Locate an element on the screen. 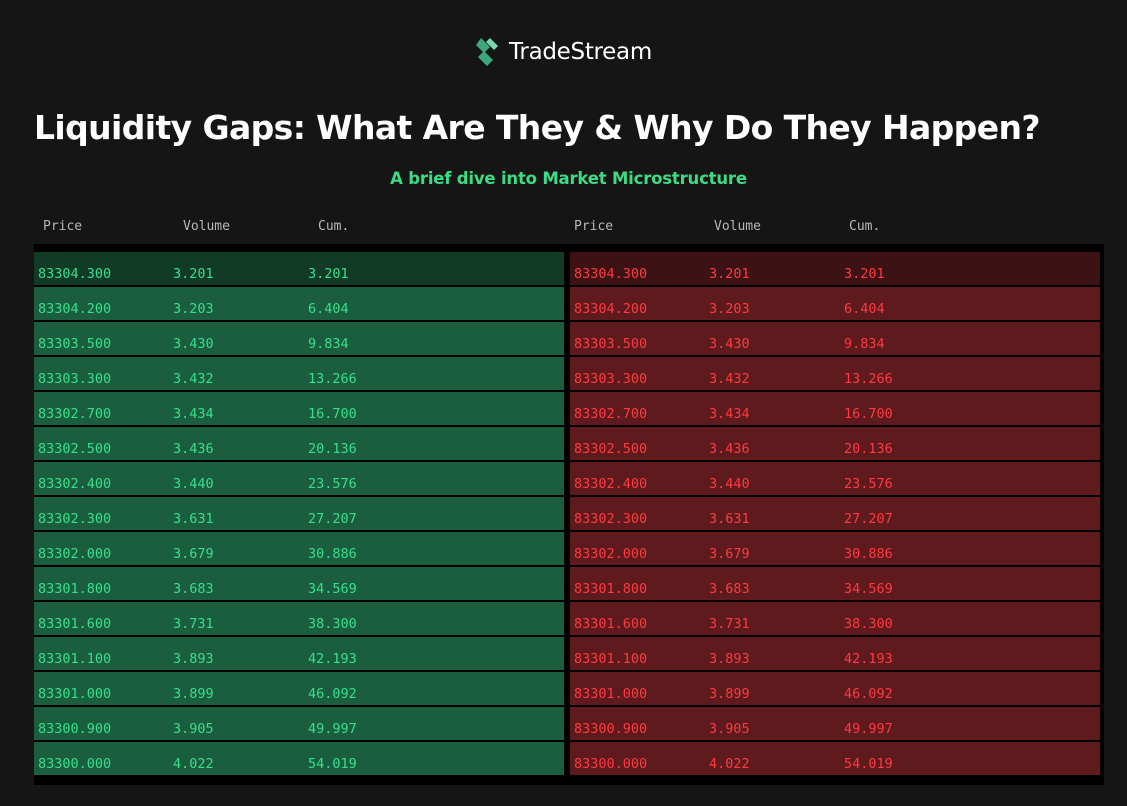 This screenshot has width=1127, height=806. bid-row: 83304.200 3.203 6.404 is located at coordinates (299, 303).